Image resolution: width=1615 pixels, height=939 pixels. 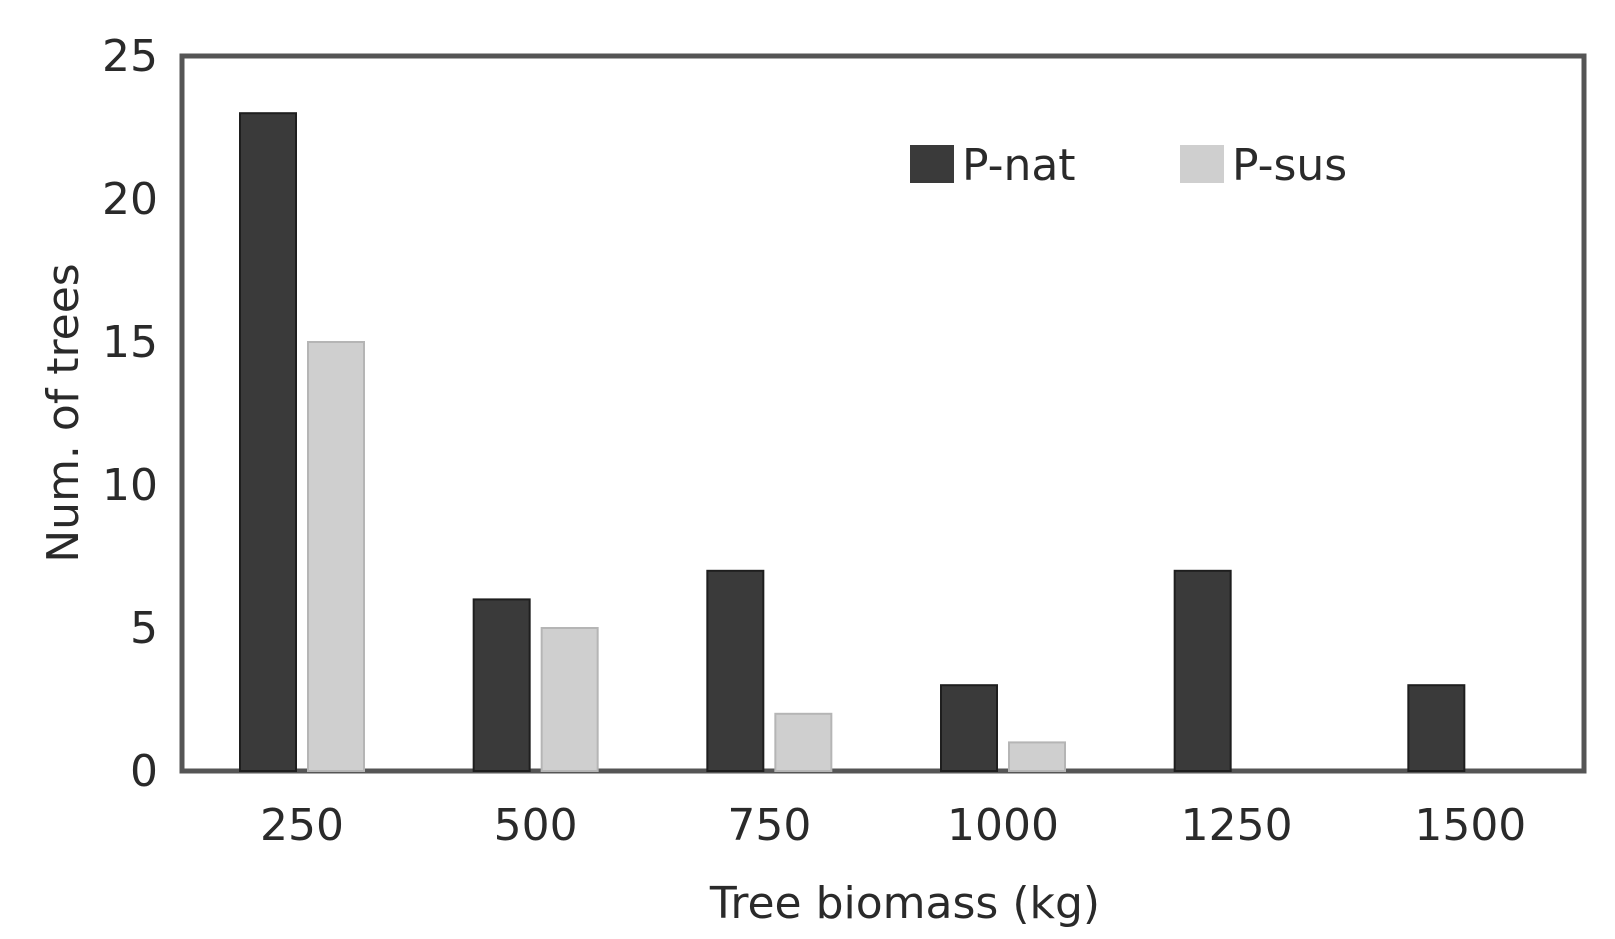 What do you see at coordinates (932, 164) in the screenshot?
I see `legend-swatch-p-nat` at bounding box center [932, 164].